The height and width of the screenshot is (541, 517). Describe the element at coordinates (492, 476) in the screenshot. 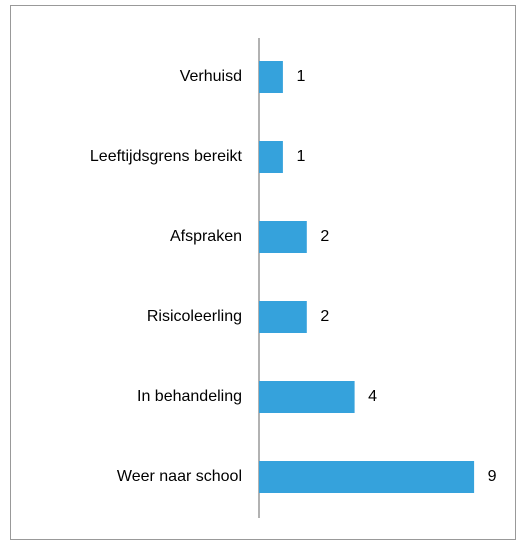

I see `value-label: 9` at that location.